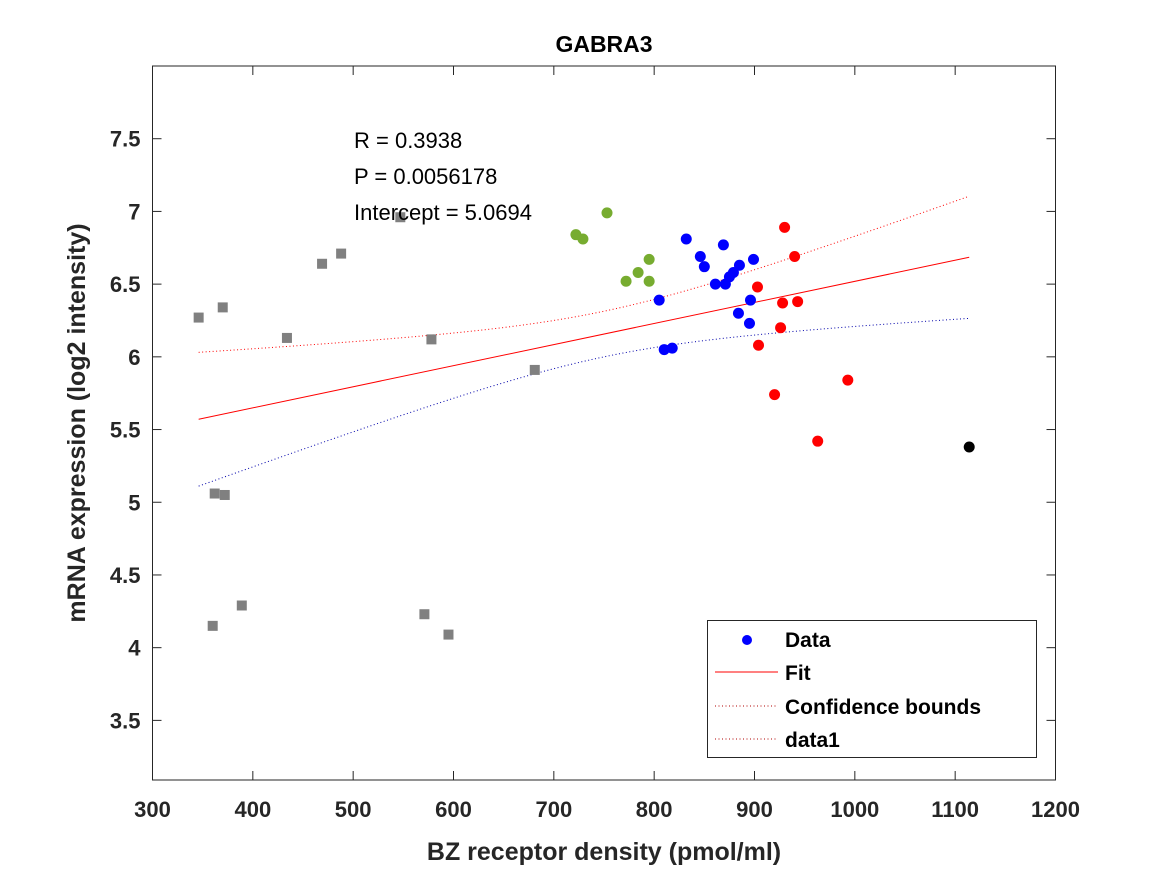 The image size is (1167, 880). Describe the element at coordinates (152, 809) in the screenshot. I see `x-tick-label: 300` at that location.